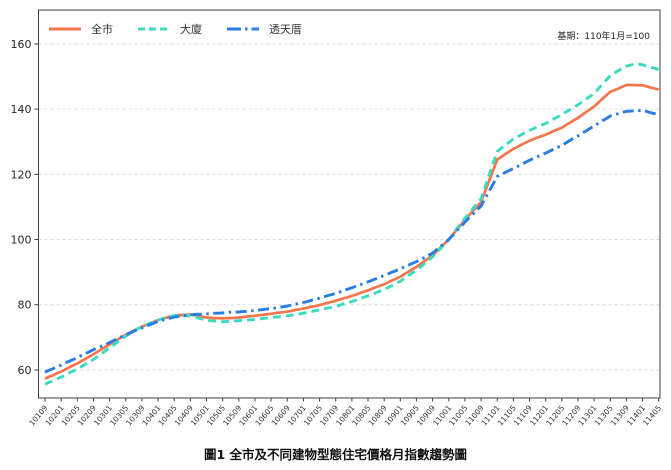  What do you see at coordinates (25, 305) in the screenshot?
I see `y-tick-label: 80` at bounding box center [25, 305].